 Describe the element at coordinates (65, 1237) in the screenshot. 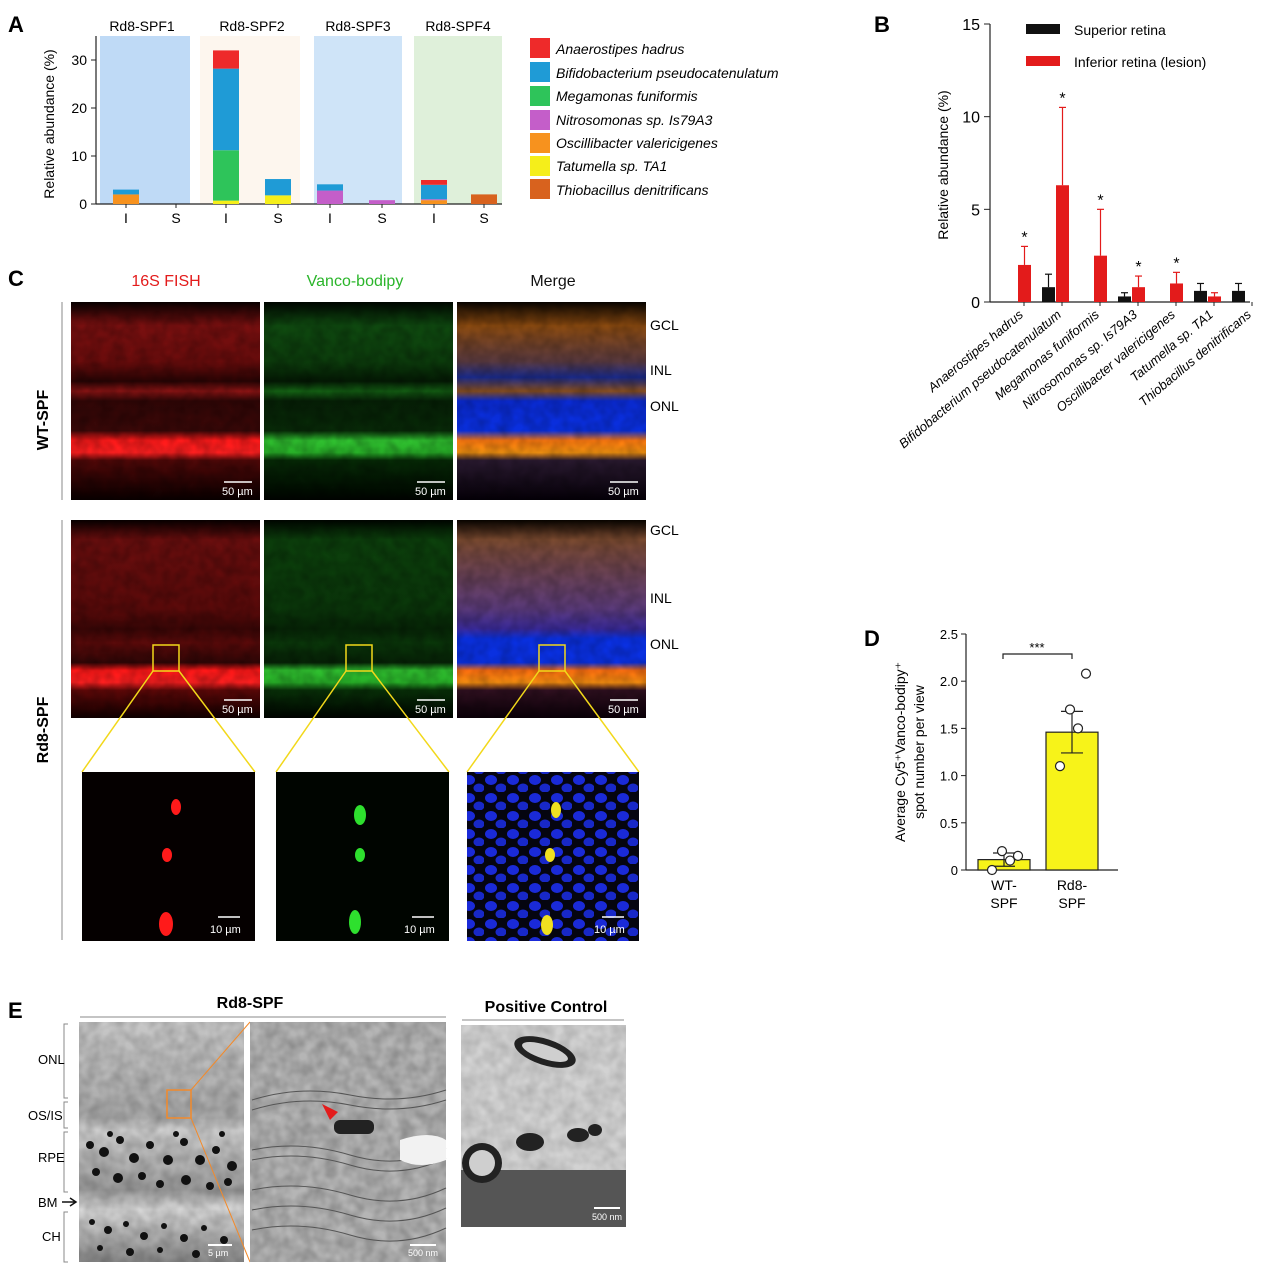

I see `bracket-ch` at that location.